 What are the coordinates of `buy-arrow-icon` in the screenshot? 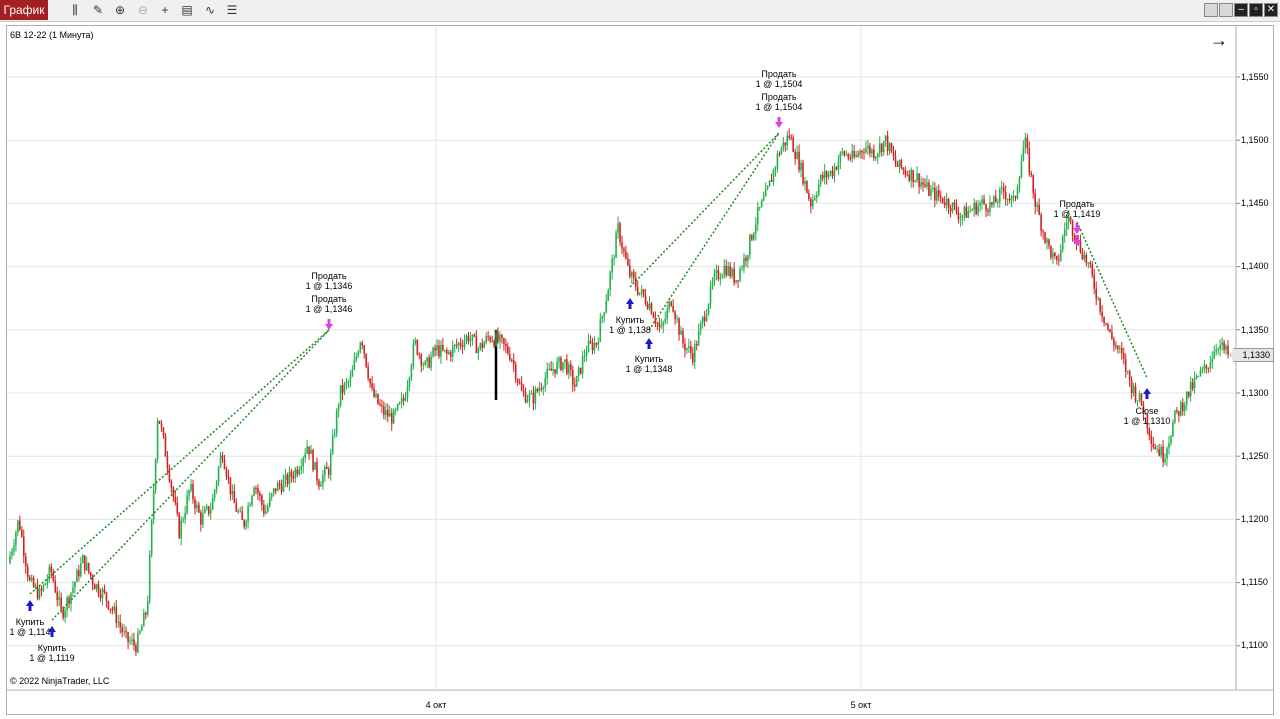 It's located at (1147, 393).